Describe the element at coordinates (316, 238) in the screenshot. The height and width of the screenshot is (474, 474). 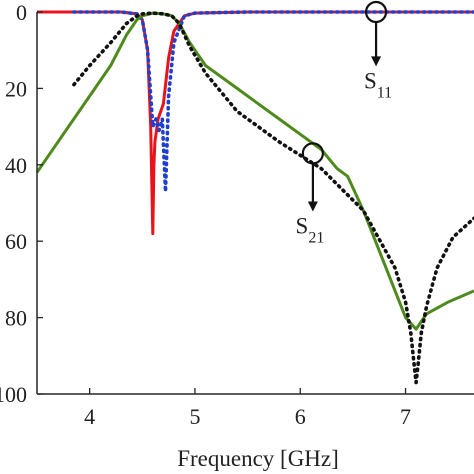
I see `annotation-subscript: 21` at that location.